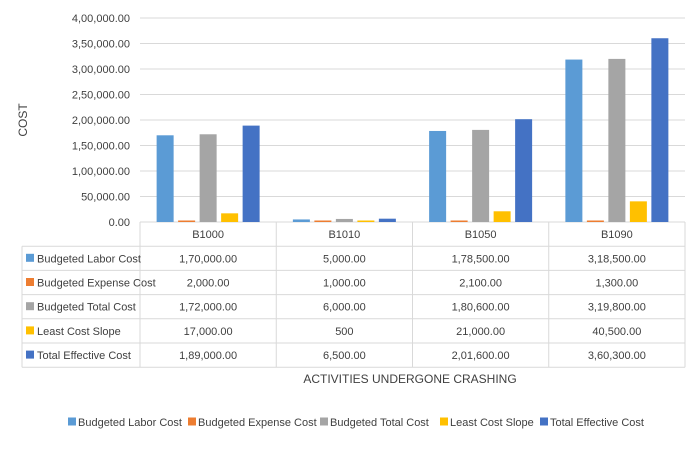 This screenshot has height=450, width=696. I want to click on y-axis-title: COST, so click(23, 120).